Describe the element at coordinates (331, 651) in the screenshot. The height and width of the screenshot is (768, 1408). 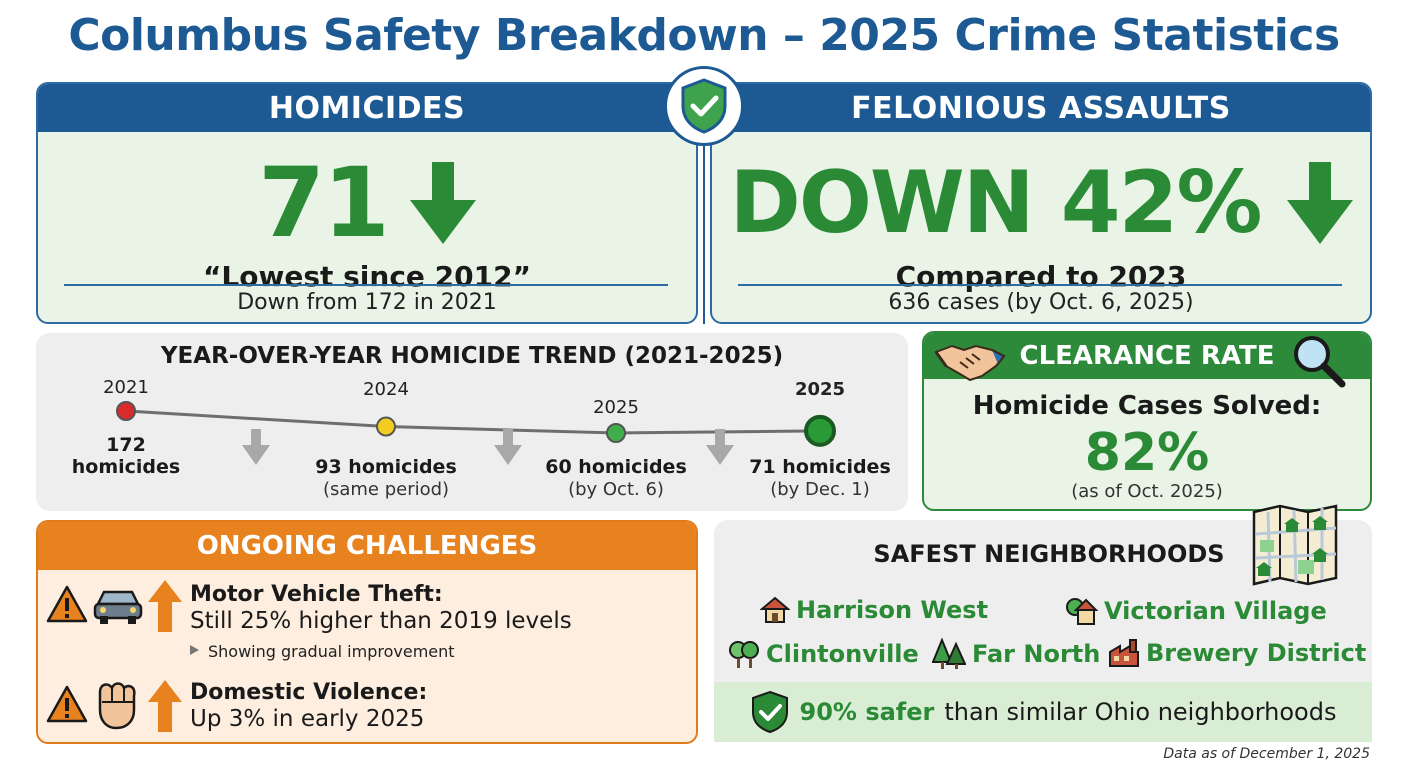
I see `challenge-note: Showing gradual improvement` at that location.